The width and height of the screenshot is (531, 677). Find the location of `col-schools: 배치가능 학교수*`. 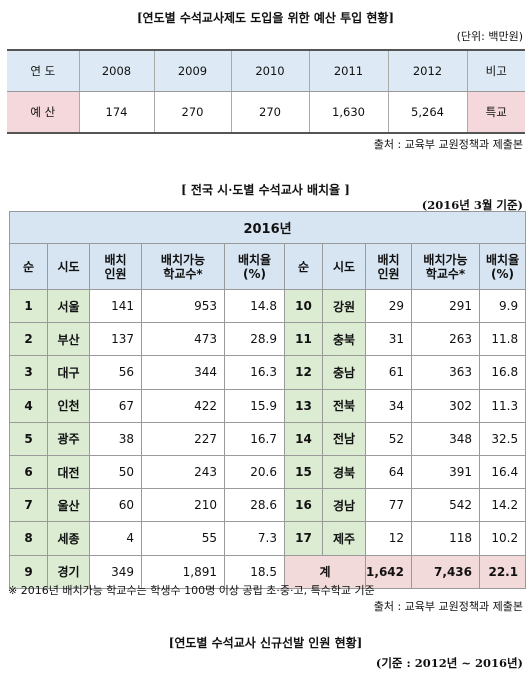

col-schools: 배치가능 학교수* is located at coordinates (183, 266).